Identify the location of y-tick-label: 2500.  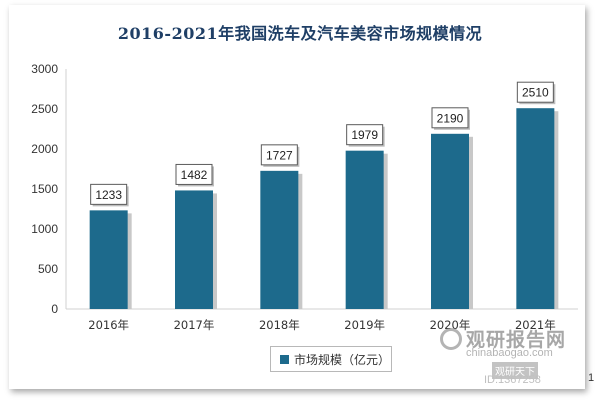
(44, 109).